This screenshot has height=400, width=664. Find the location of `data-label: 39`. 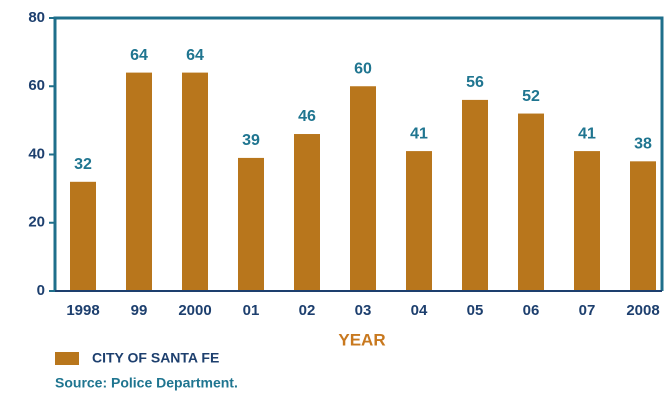

data-label: 39 is located at coordinates (251, 140).